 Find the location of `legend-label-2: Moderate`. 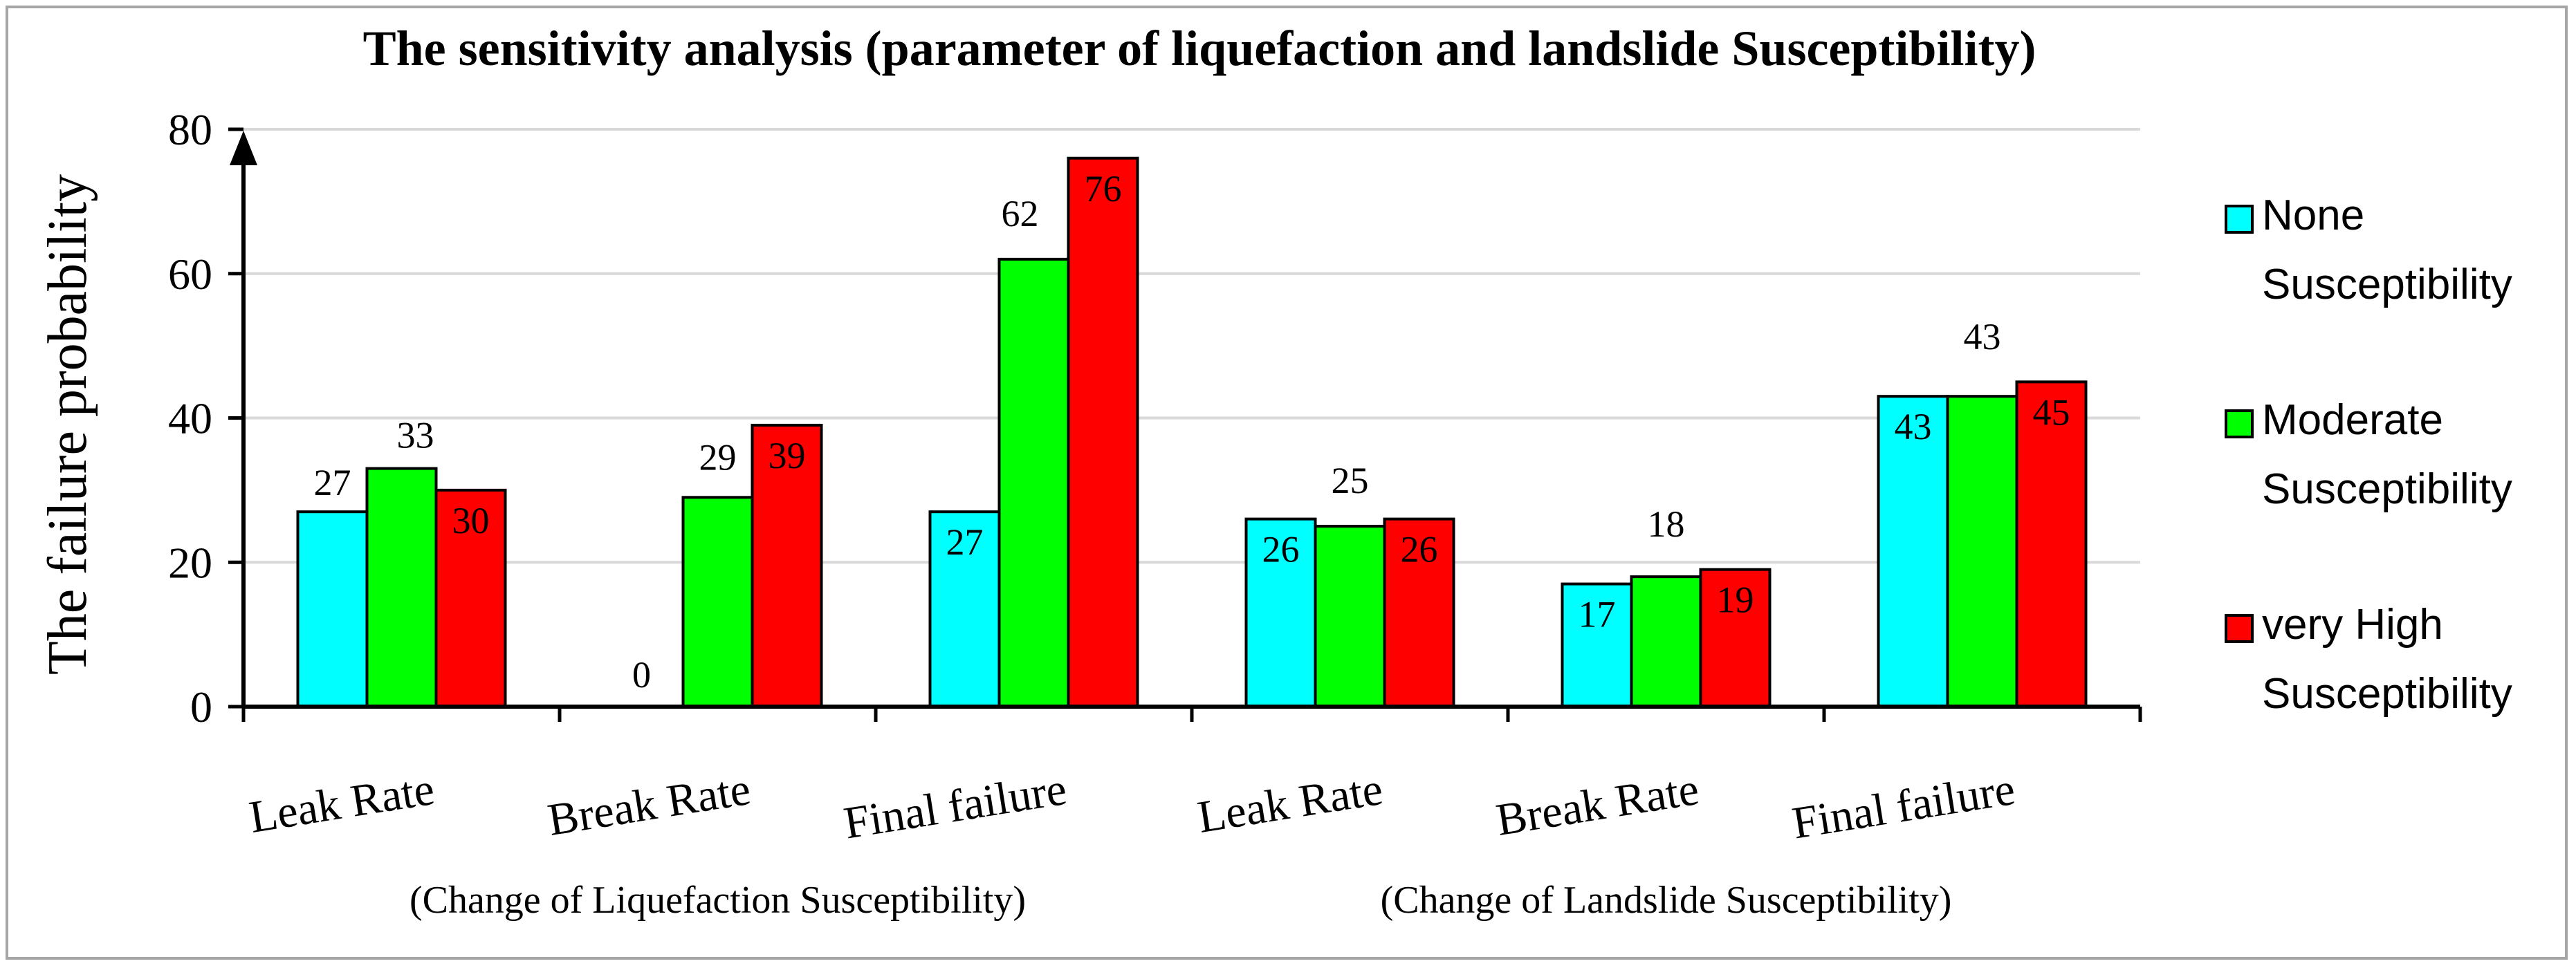

legend-label-2: Moderate is located at coordinates (2352, 420).